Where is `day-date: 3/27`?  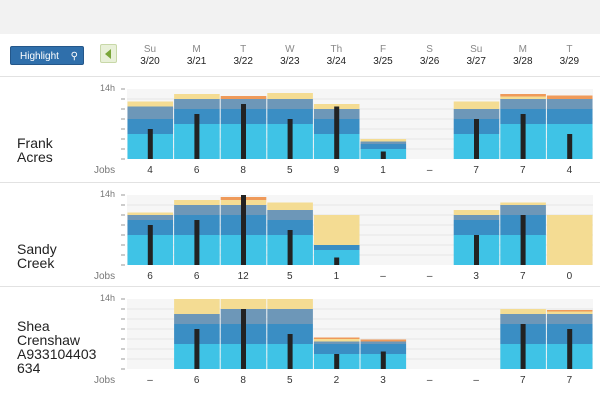 day-date: 3/27 is located at coordinates (476, 61).